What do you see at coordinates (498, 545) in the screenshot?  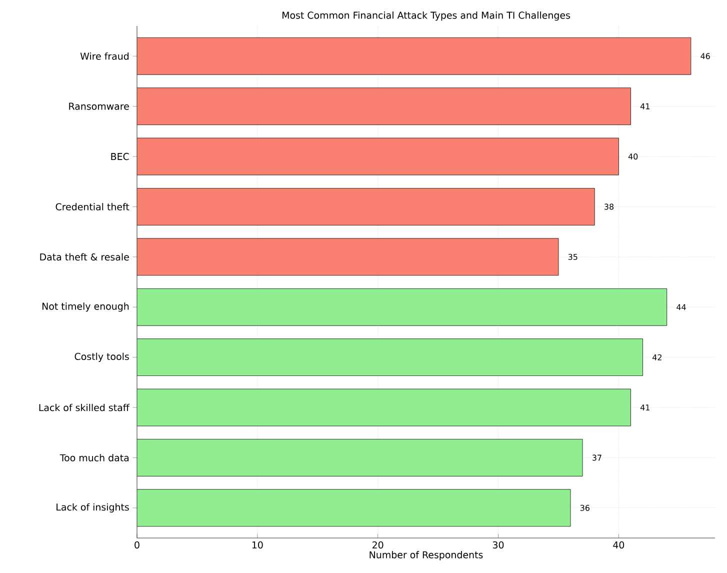 I see `x-tick-label: 30` at bounding box center [498, 545].